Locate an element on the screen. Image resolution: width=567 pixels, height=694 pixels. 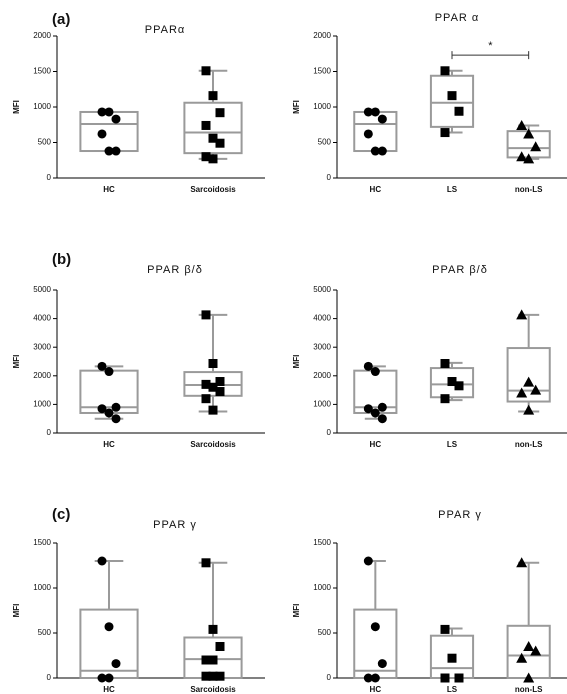
panel-label: (a) is located at coordinates (61, 19).